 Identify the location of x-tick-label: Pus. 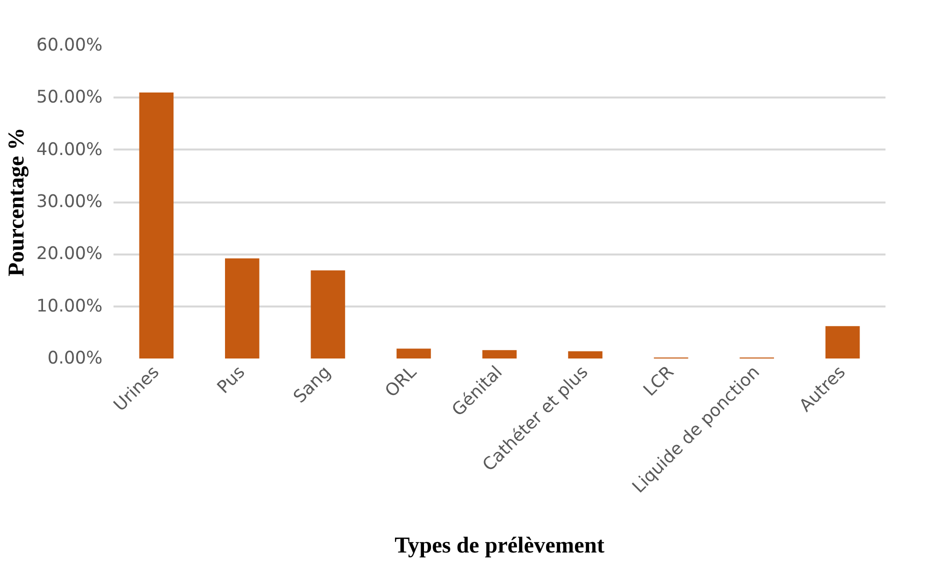
(232, 380).